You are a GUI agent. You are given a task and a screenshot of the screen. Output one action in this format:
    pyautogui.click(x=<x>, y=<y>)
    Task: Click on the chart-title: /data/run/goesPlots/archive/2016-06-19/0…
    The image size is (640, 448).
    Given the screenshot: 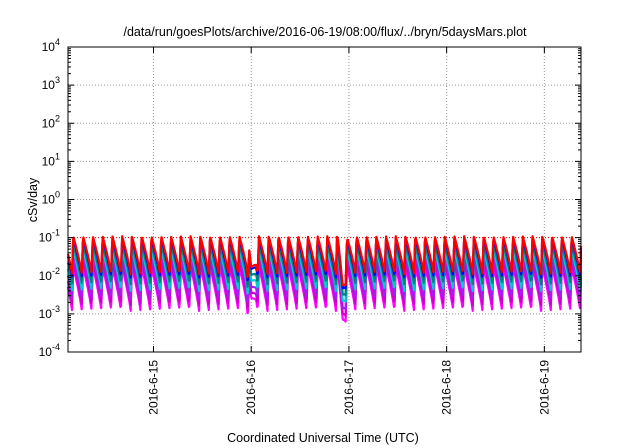 What is the action you would take?
    pyautogui.click(x=325, y=32)
    